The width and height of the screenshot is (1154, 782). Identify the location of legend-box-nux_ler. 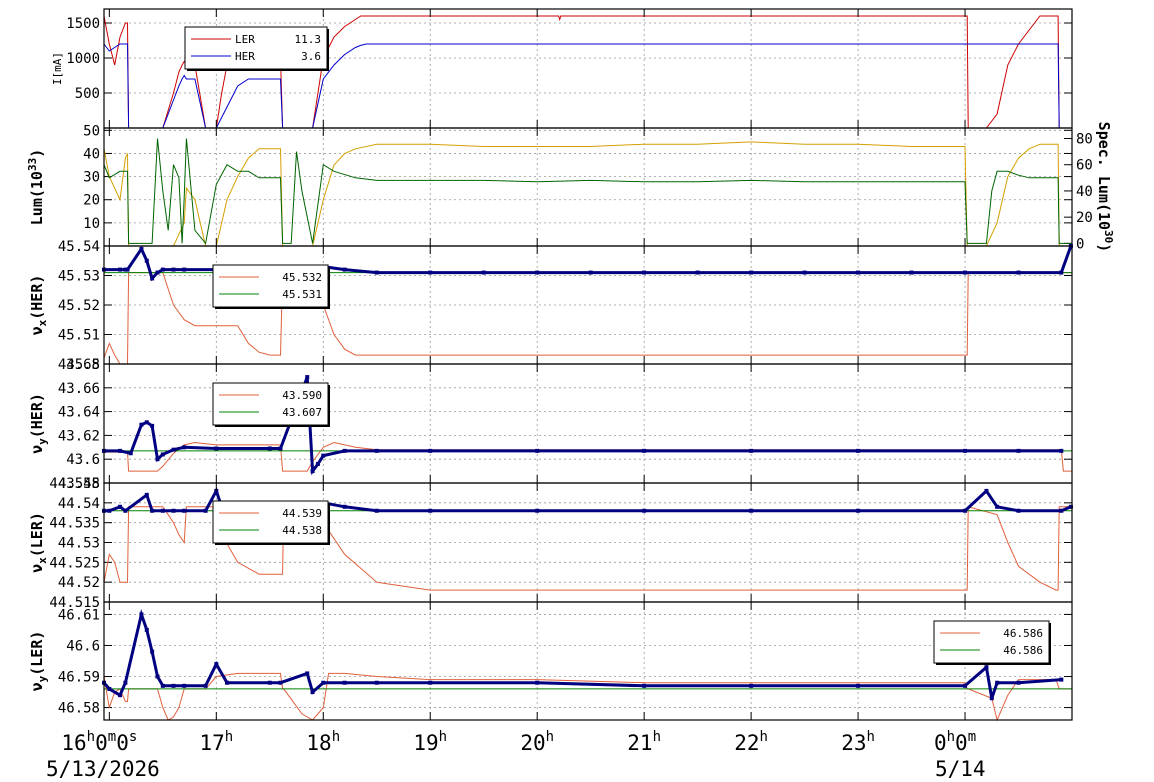
(270, 522).